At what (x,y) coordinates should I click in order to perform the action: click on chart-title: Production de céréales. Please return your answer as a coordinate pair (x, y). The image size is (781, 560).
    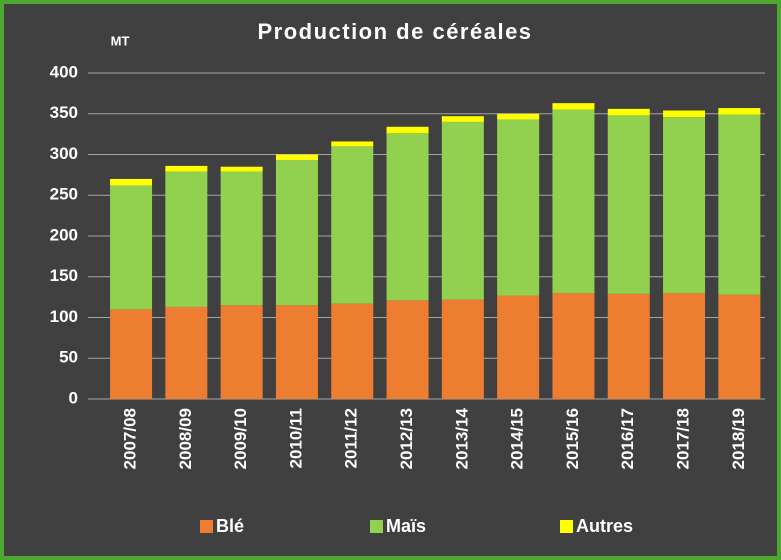
    Looking at the image, I should click on (394, 31).